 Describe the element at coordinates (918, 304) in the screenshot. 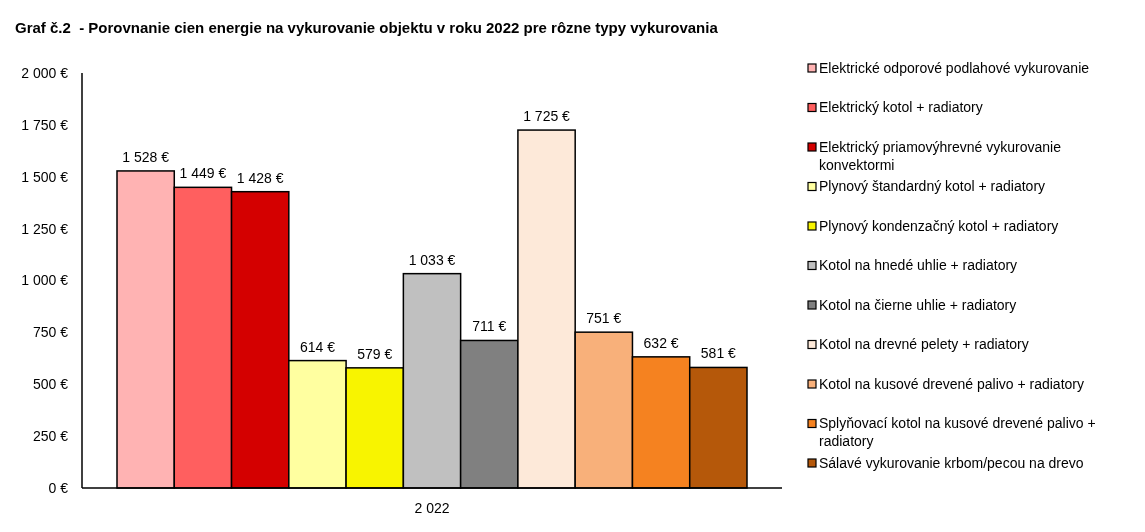

I see `legend-label: Kotol na čierne uhlie + radiatory` at that location.